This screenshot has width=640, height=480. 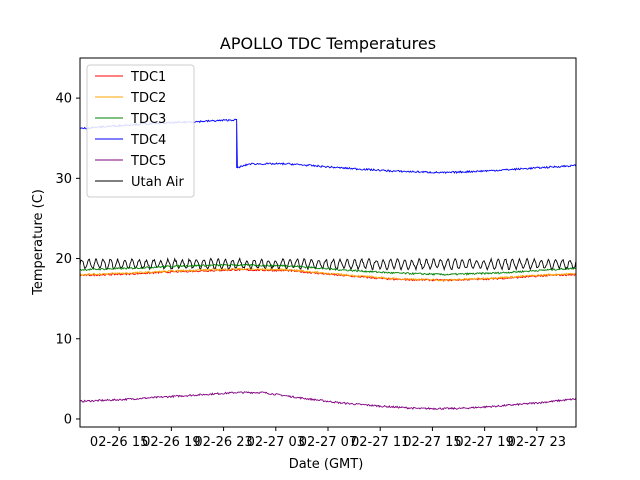 What do you see at coordinates (223, 442) in the screenshot?
I see `x-tick-label: 02-26 23` at bounding box center [223, 442].